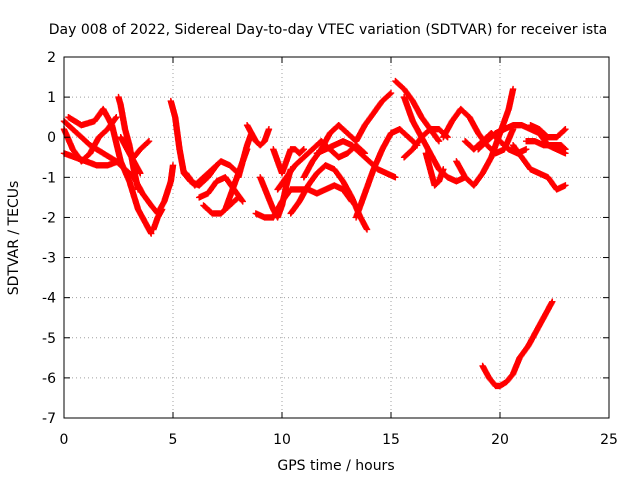 The height and width of the screenshot is (480, 640). What do you see at coordinates (49, 178) in the screenshot?
I see `y-tick-label: -1` at bounding box center [49, 178].